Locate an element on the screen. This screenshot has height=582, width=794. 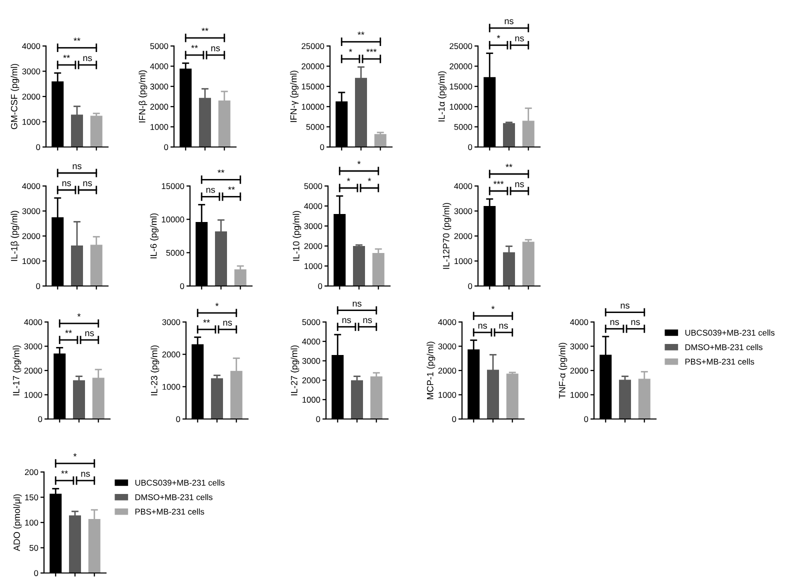
y-axis-title: IL-10 (pg/ml) is located at coordinates (297, 235).